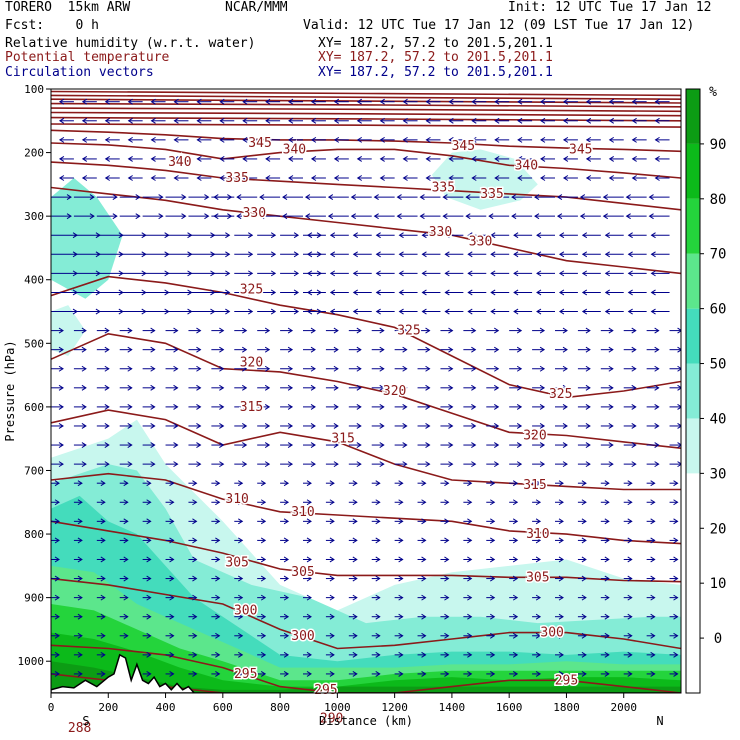 The image size is (740, 740). I want to click on colorbar-swatch, so click(693, 171).